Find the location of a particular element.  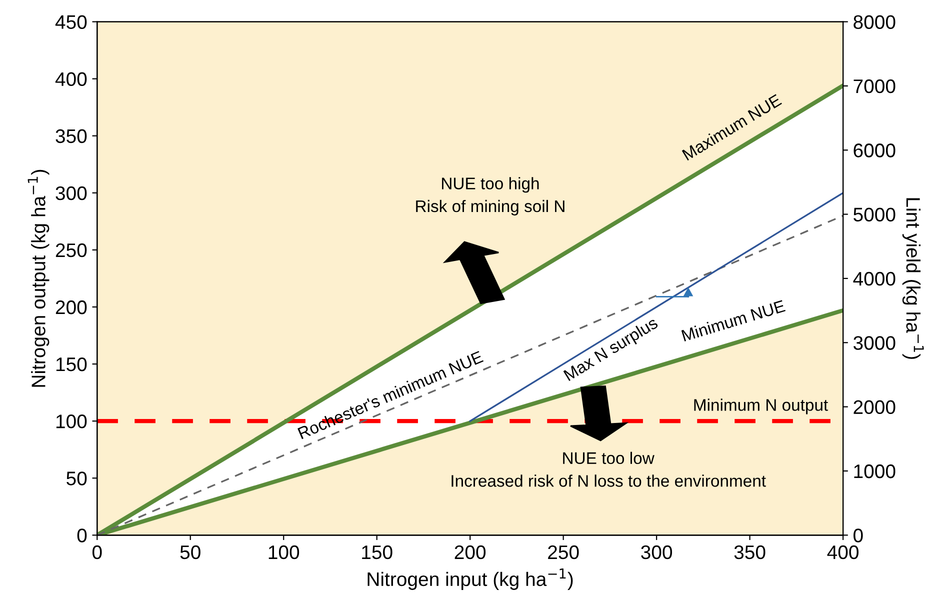

x-tick-label: 200 is located at coordinates (470, 552).